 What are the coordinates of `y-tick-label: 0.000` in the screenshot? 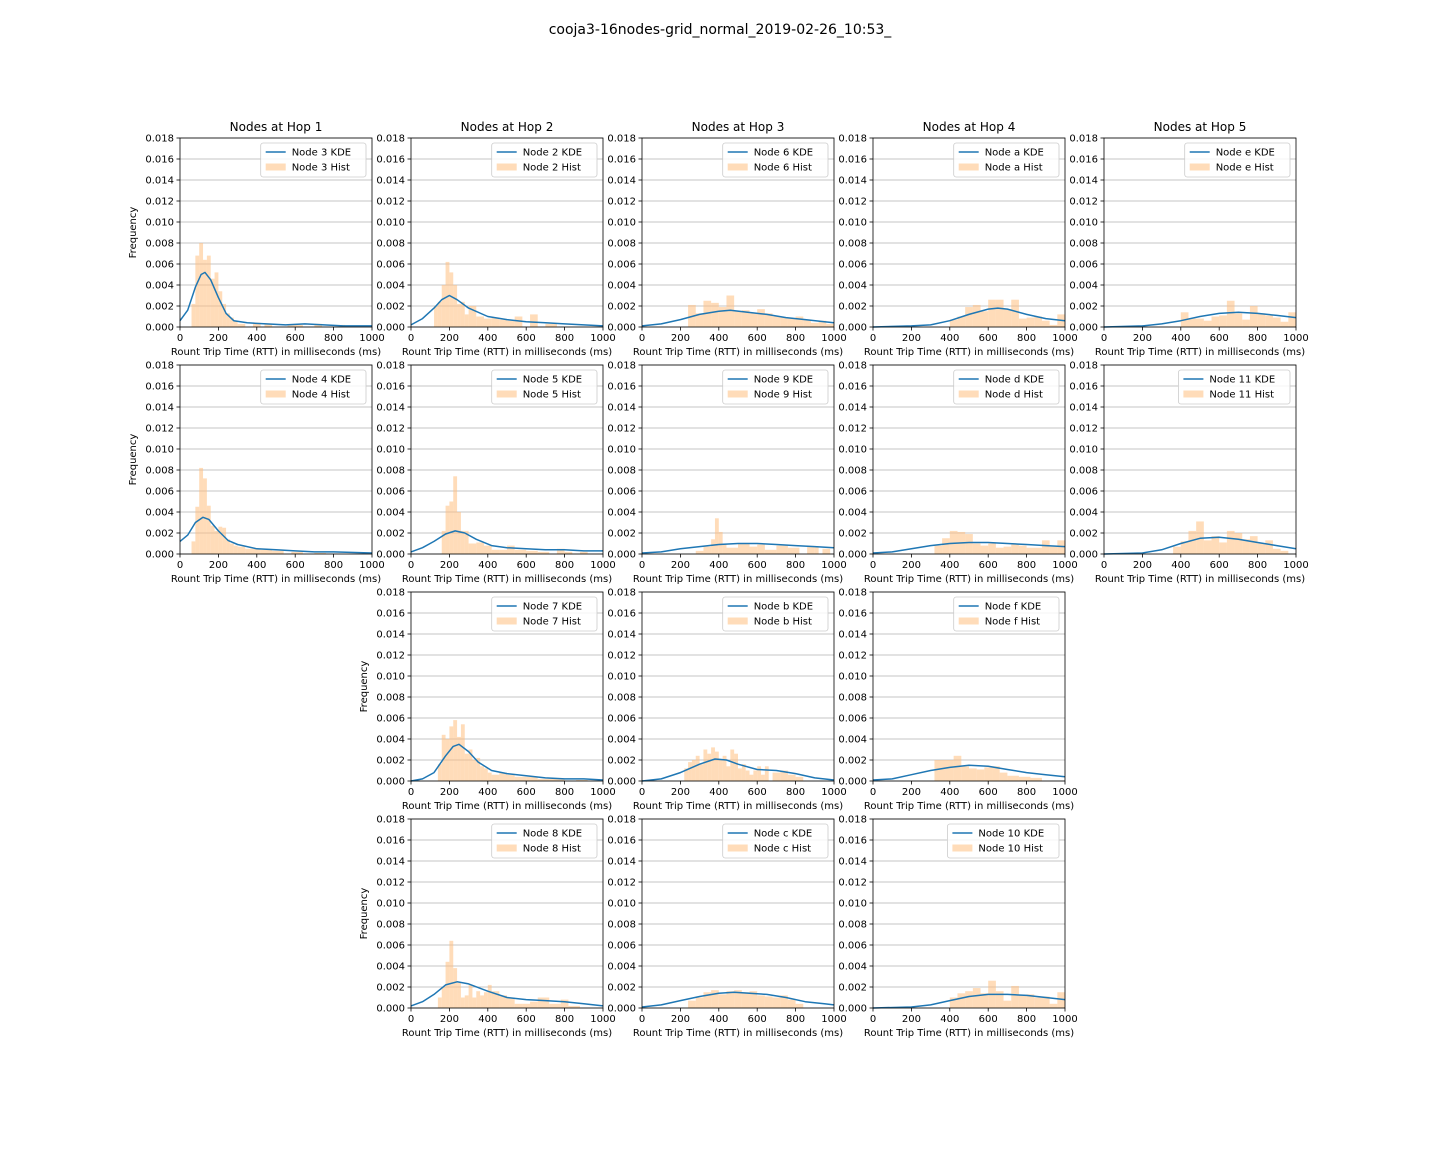 It's located at (621, 328).